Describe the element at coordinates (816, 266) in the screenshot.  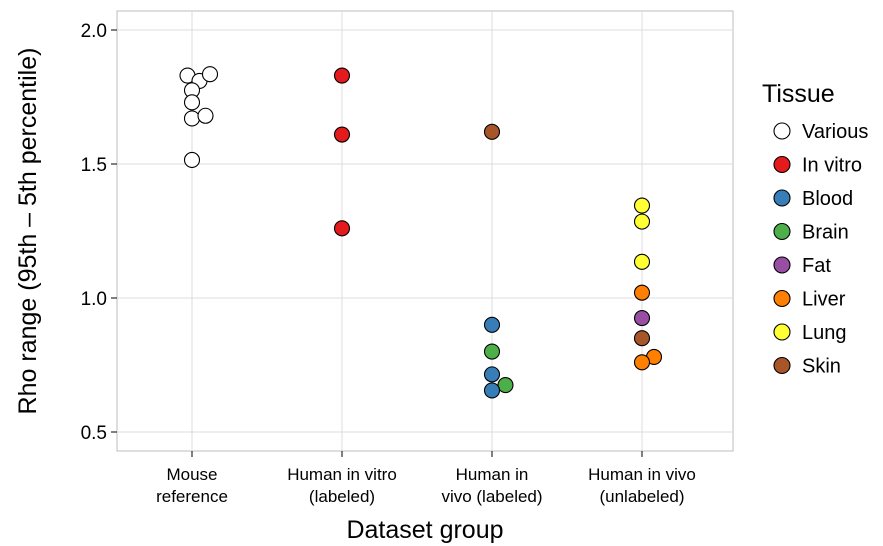
I see `legend-label: Fat` at that location.